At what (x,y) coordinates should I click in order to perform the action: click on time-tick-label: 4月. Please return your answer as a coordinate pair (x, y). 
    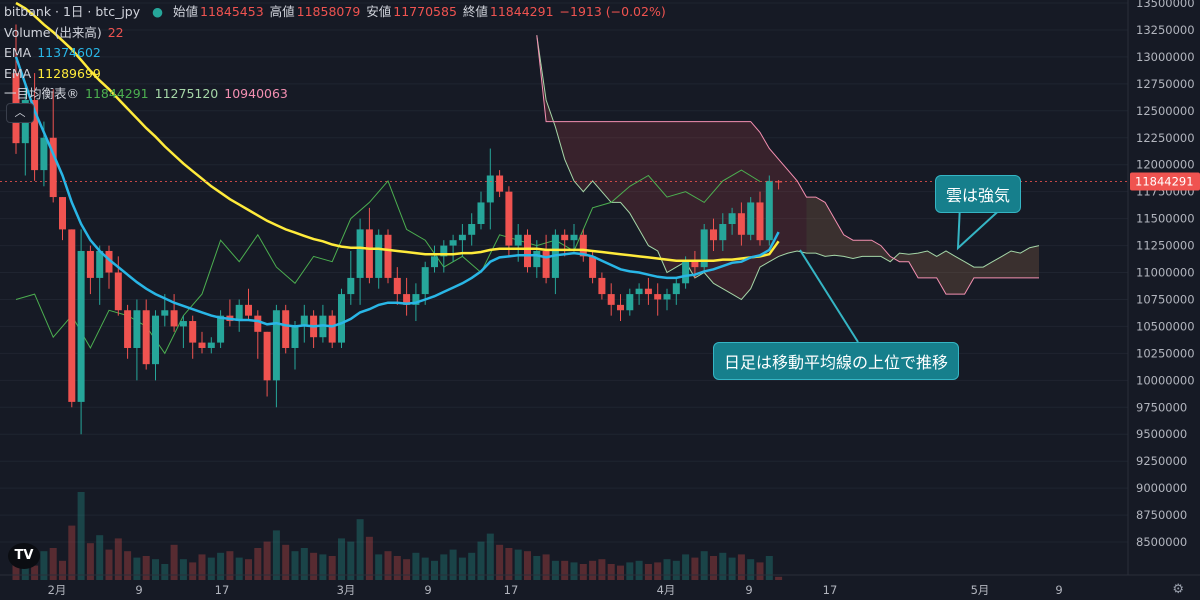
    Looking at the image, I should click on (666, 590).